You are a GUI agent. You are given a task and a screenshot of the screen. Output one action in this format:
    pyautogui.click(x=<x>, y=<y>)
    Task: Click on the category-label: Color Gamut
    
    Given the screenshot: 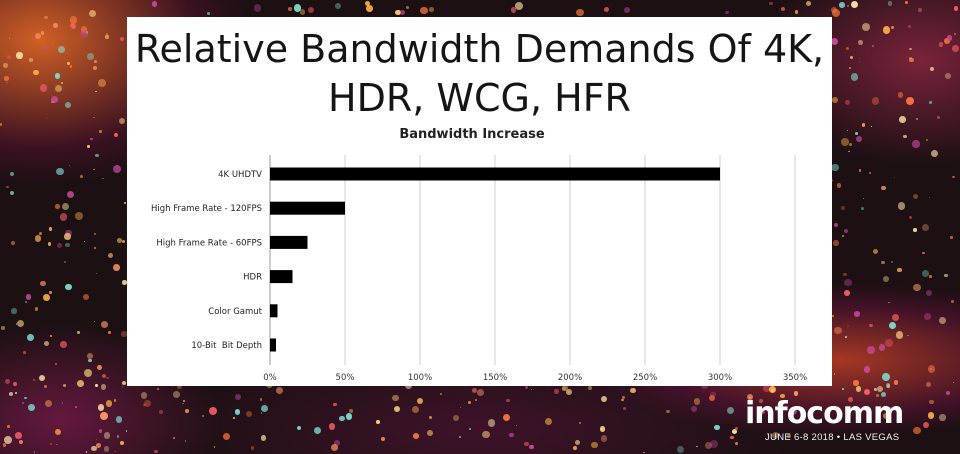 What is the action you would take?
    pyautogui.click(x=235, y=312)
    